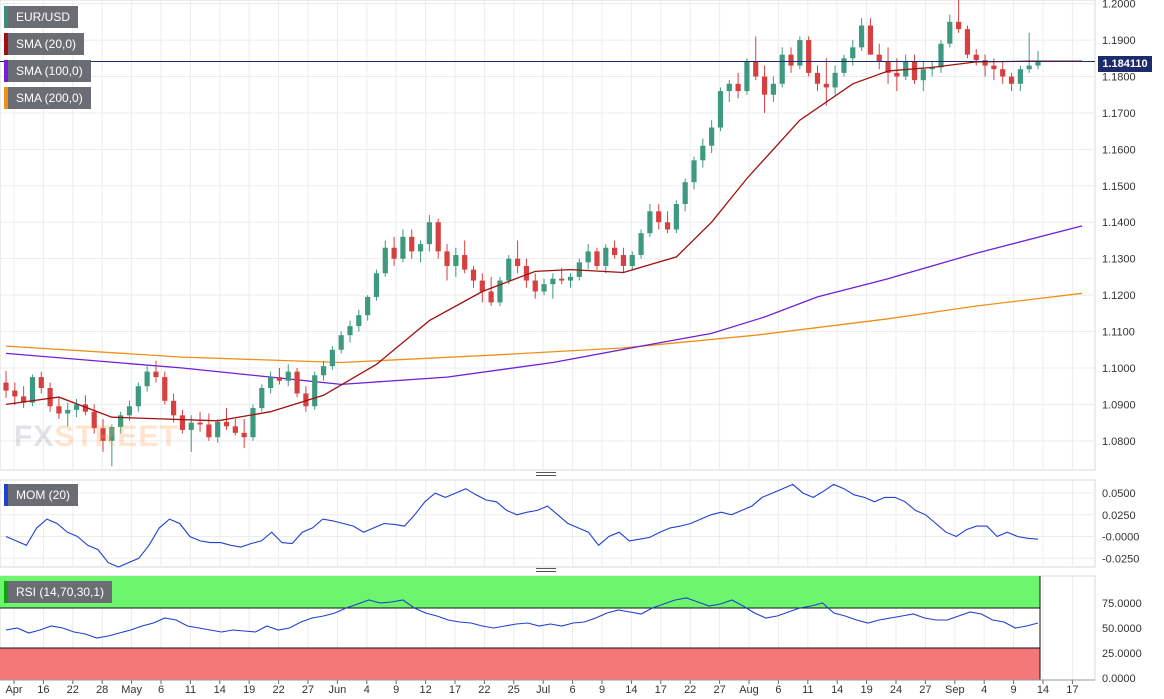  Describe the element at coordinates (1119, 442) in the screenshot. I see `price-tick-label: 1.0800` at that location.